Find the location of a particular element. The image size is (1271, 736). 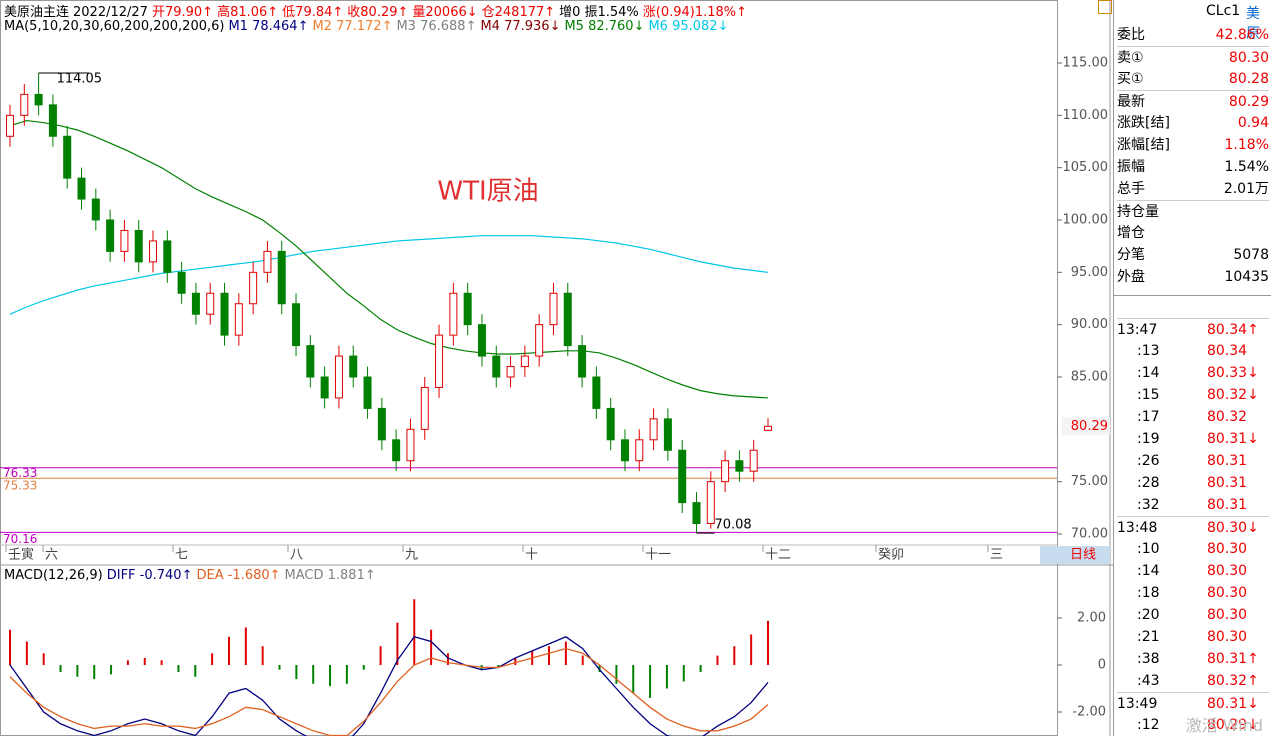

date-label: 癸卯 is located at coordinates (891, 555).